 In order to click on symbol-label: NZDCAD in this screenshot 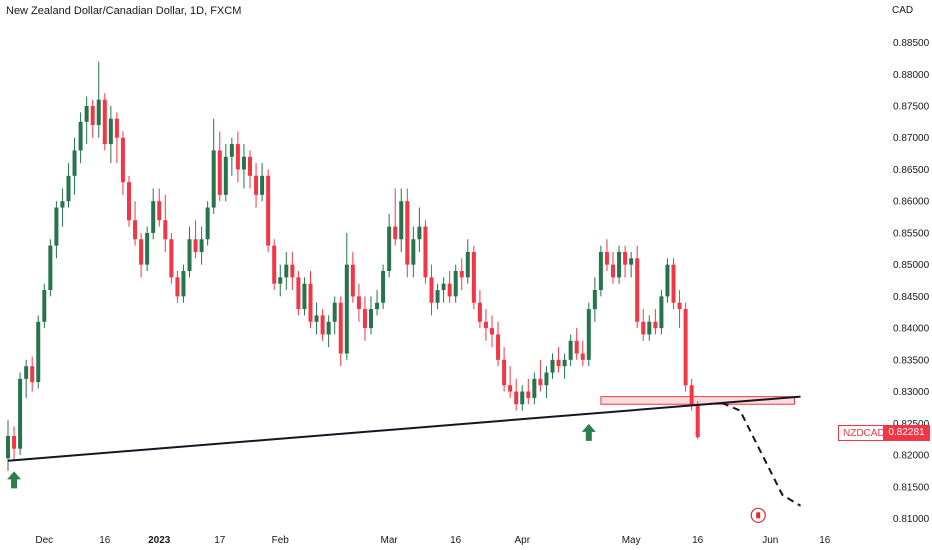, I will do `click(864, 433)`.